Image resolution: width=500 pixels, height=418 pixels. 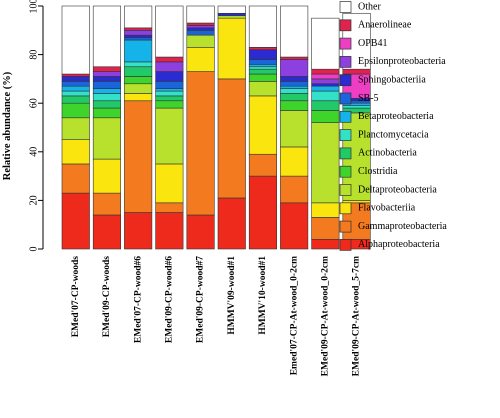 I want to click on legend-item-clostridia: Clostridia, so click(x=368, y=171).